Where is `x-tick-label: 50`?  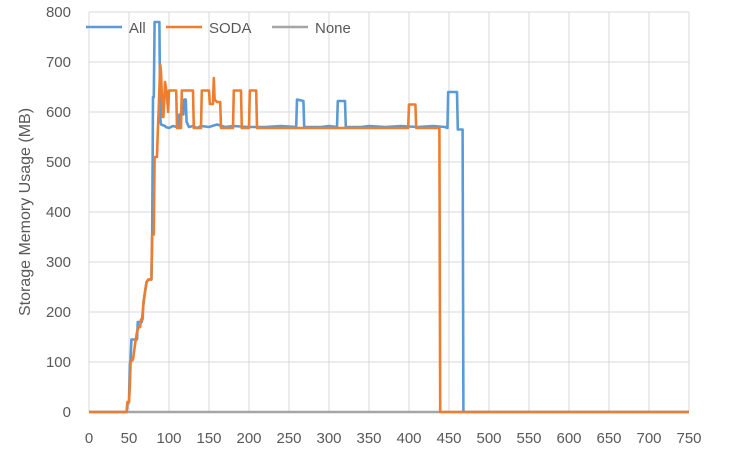 x-tick-label: 50 is located at coordinates (129, 438).